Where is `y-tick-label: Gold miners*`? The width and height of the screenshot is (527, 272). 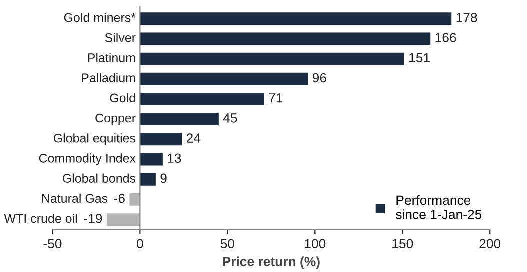 y-tick-label: Gold miners* is located at coordinates (100, 17).